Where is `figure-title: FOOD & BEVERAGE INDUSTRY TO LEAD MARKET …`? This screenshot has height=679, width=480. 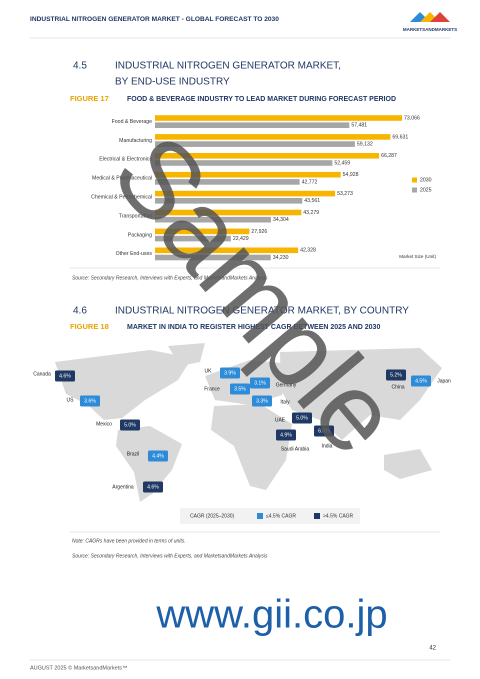 figure-title: FOOD & BEVERAGE INDUSTRY TO LEAD MARKET … is located at coordinates (261, 99).